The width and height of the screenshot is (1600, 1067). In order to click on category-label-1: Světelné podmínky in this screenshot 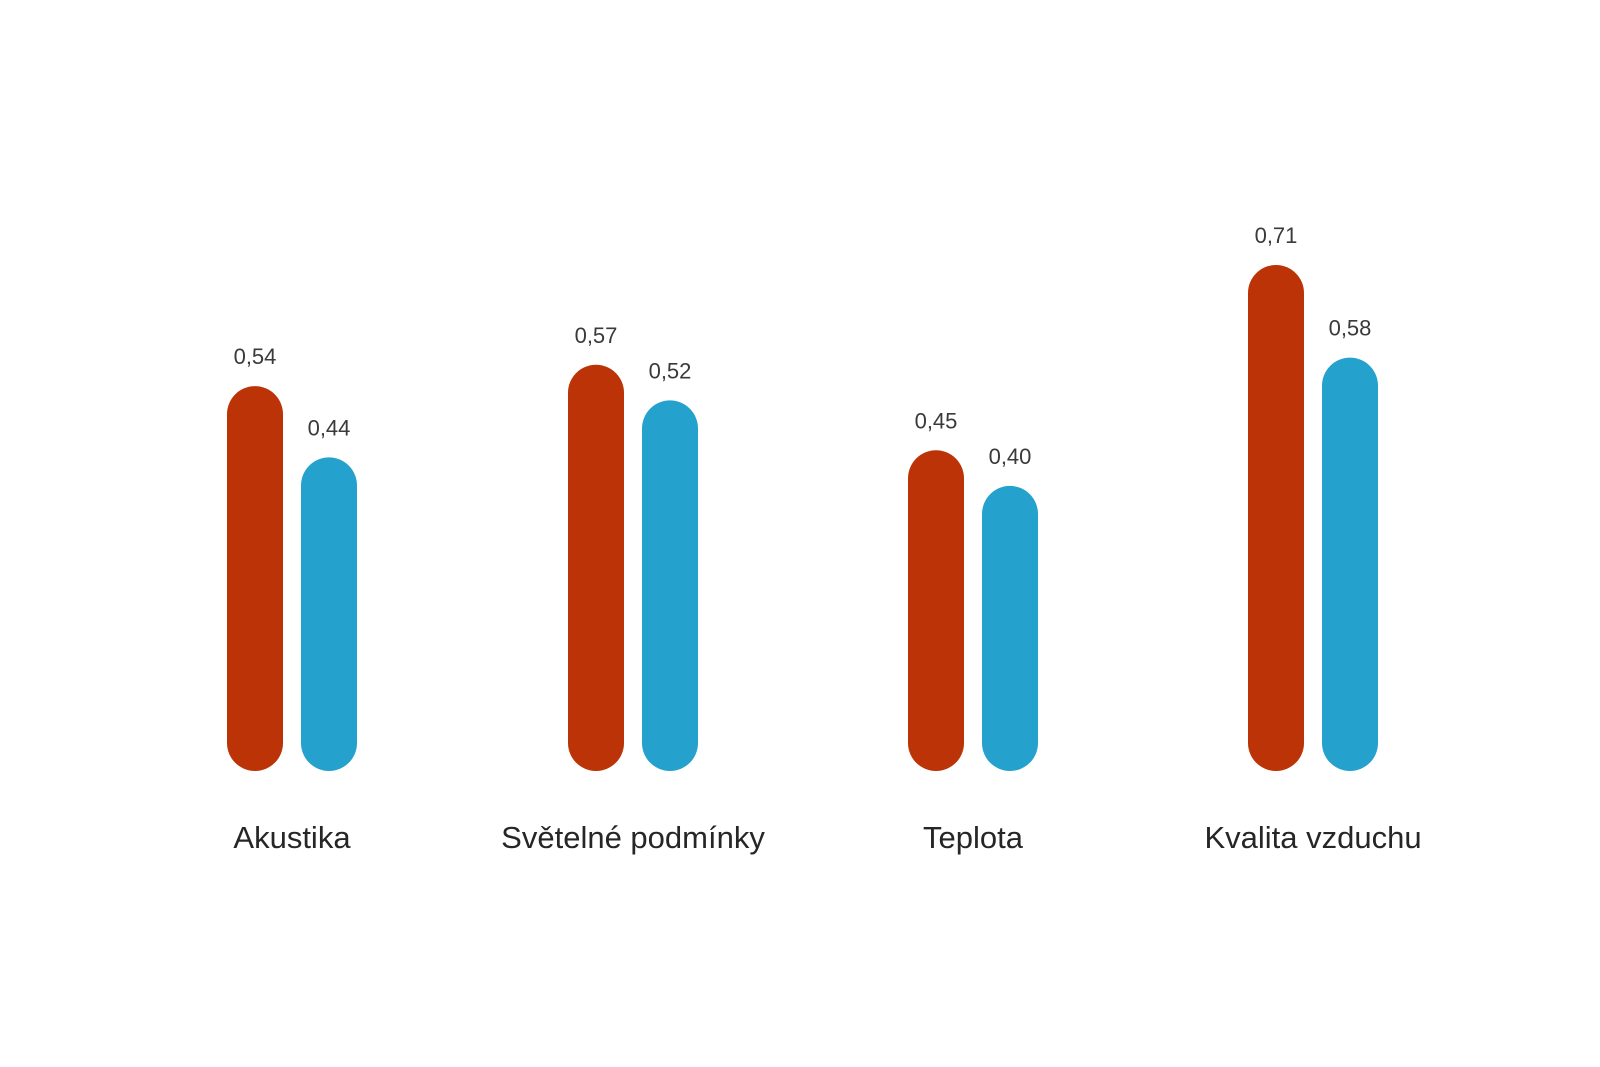, I will do `click(633, 837)`.